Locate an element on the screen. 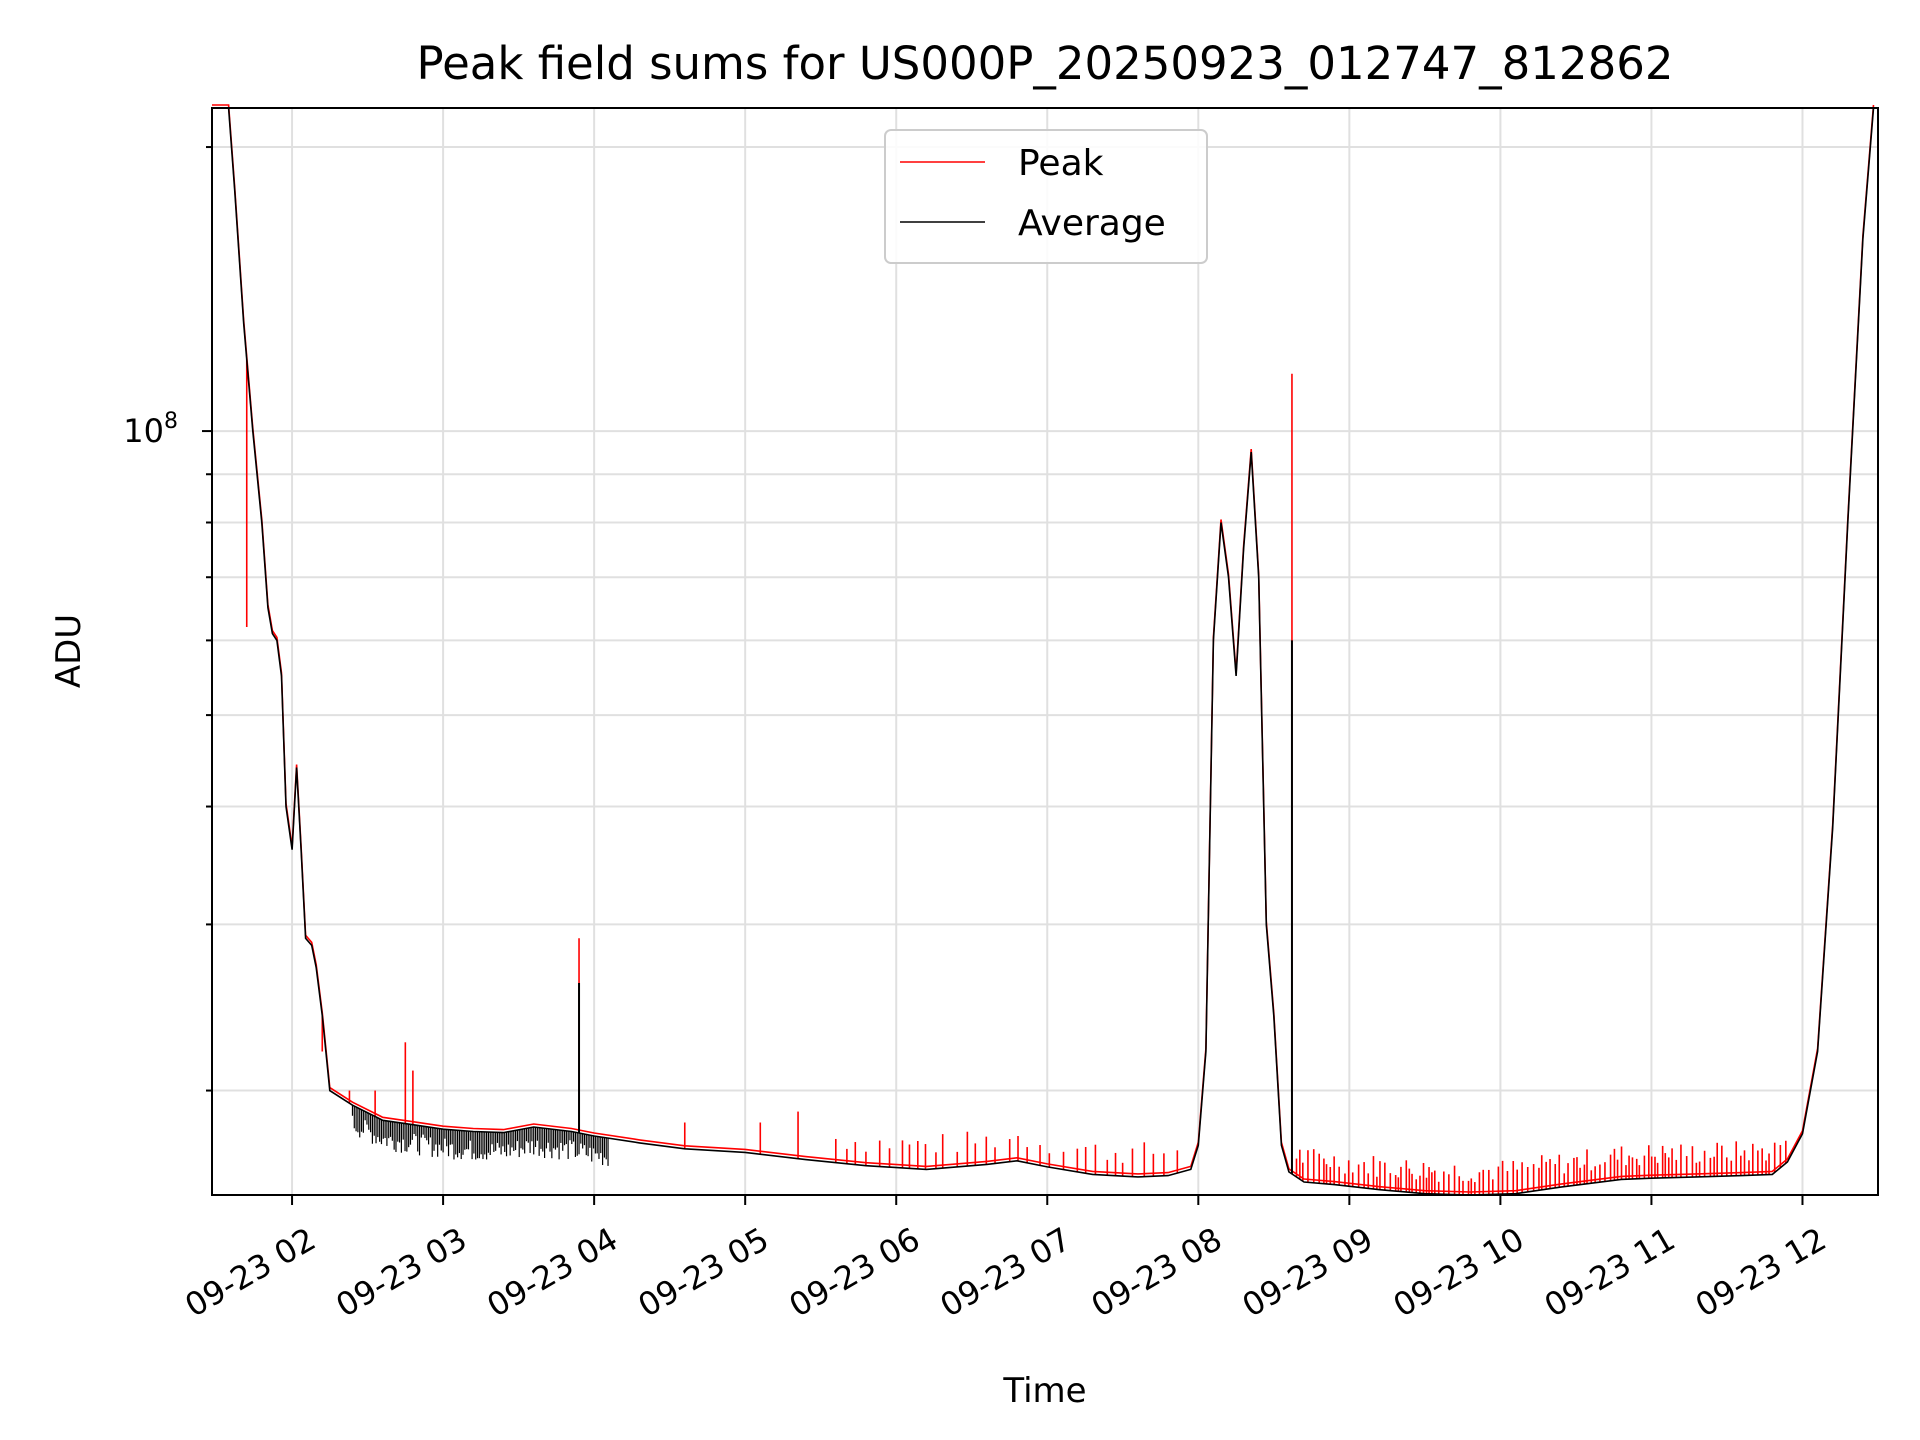  legend-label-average: Average is located at coordinates (1092, 223).